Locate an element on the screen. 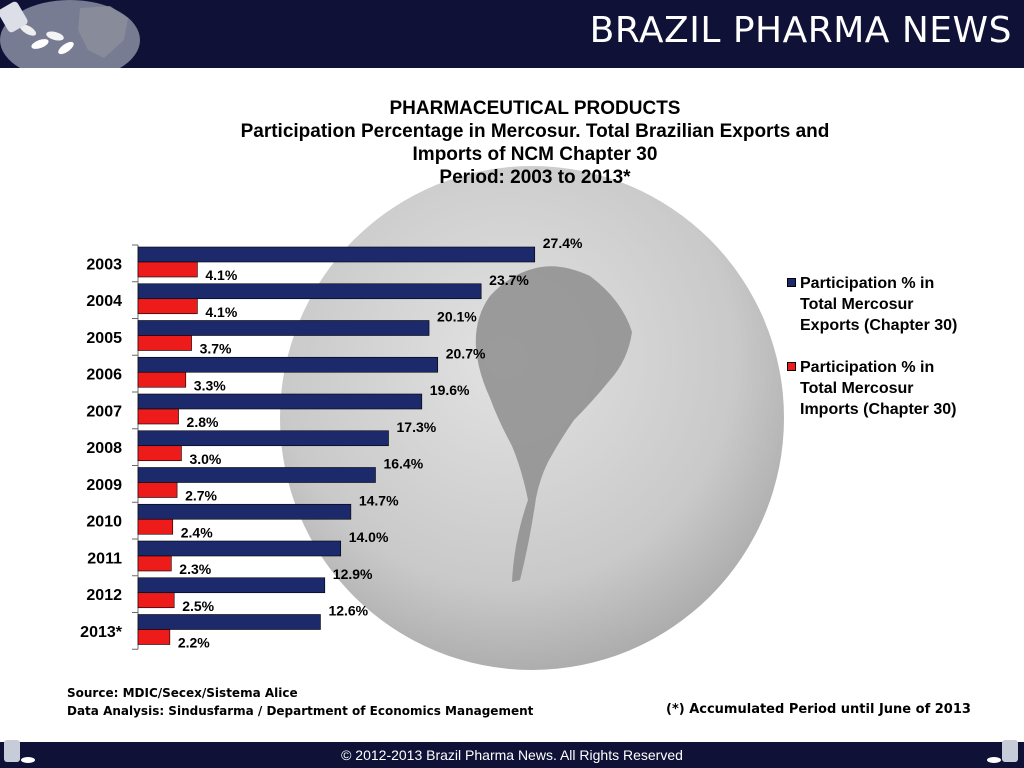 The width and height of the screenshot is (1024, 768). data-label: 2.3% is located at coordinates (195, 569).